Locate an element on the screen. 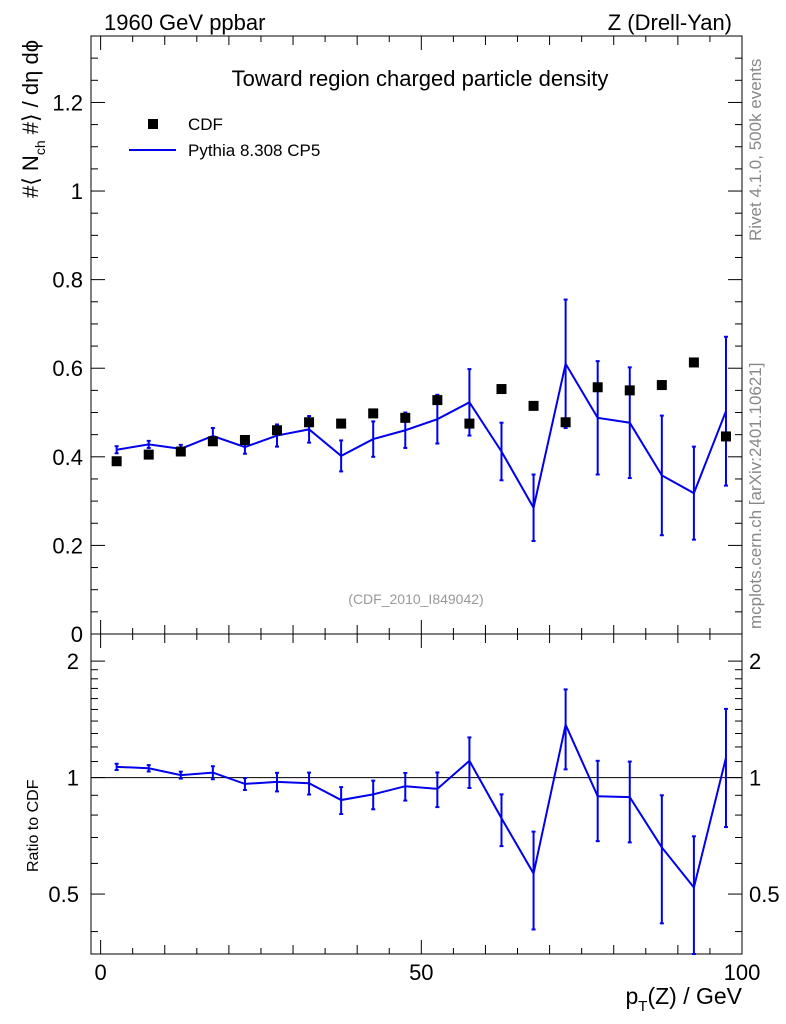  rivet-version-label: Rivet 4.1.0, 500k events is located at coordinates (755, 150).